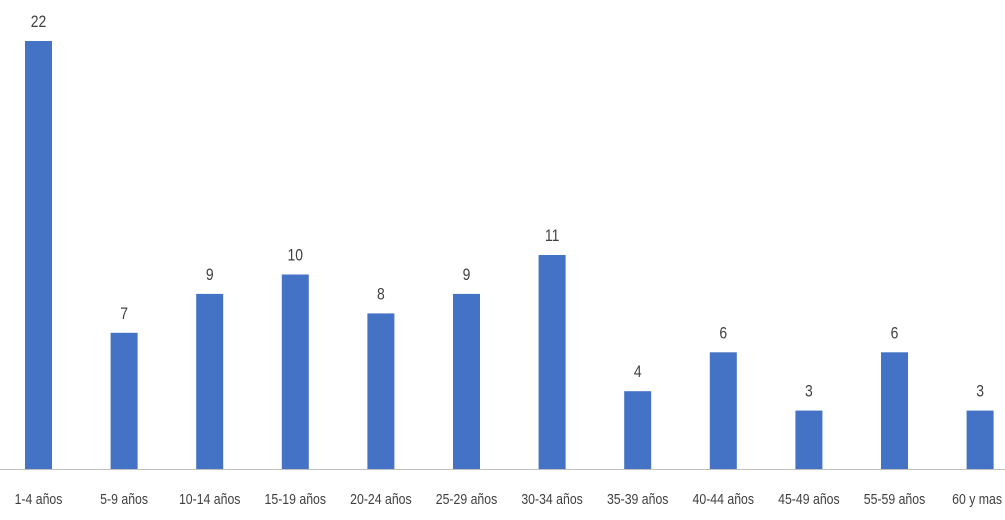 This screenshot has height=520, width=1005. Describe the element at coordinates (894, 410) in the screenshot. I see `bar-55-59-a-os` at that location.